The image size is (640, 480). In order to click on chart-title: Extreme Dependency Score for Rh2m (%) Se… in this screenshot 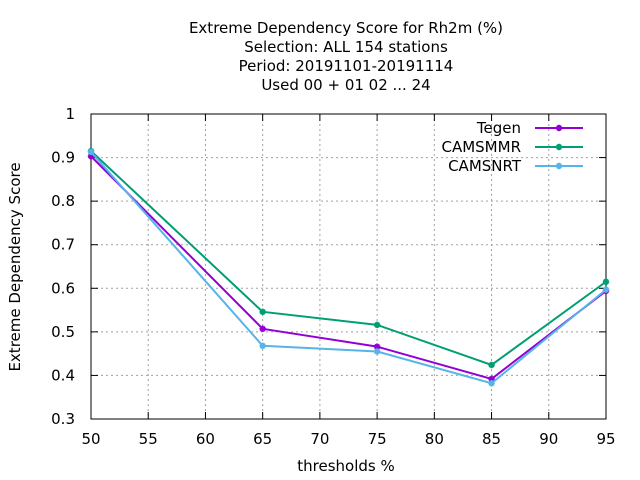, I will do `click(346, 56)`.